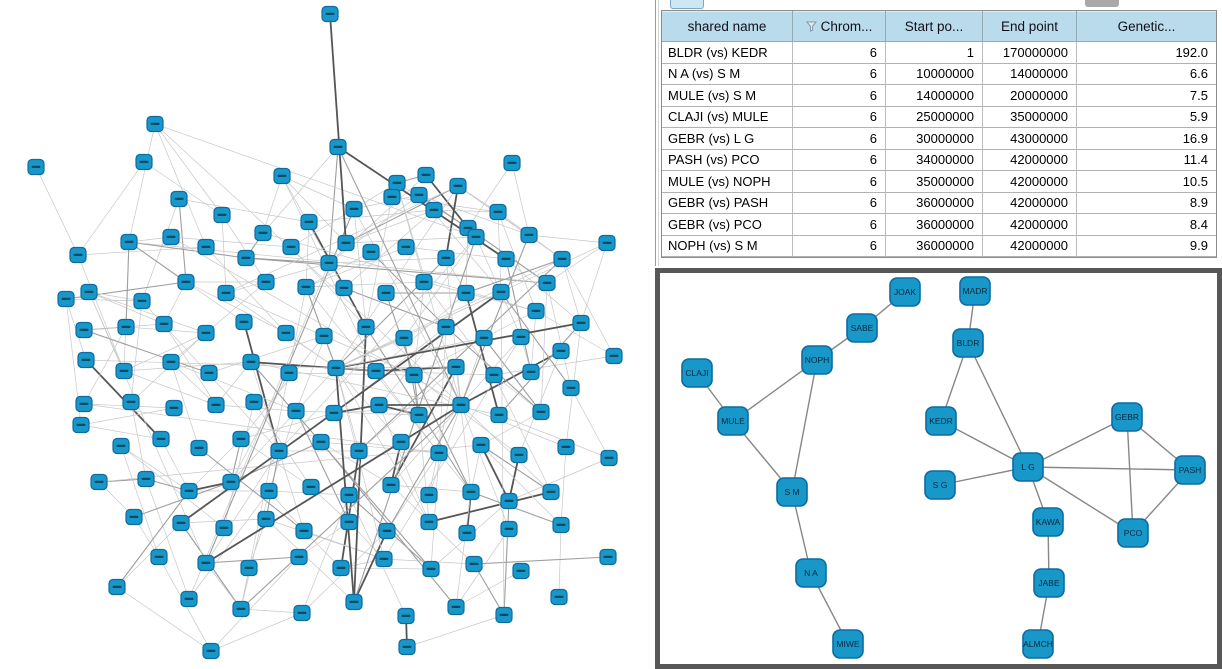 This screenshot has height=669, width=1222. I want to click on graph-edge-LG-PASH, so click(1109, 468).